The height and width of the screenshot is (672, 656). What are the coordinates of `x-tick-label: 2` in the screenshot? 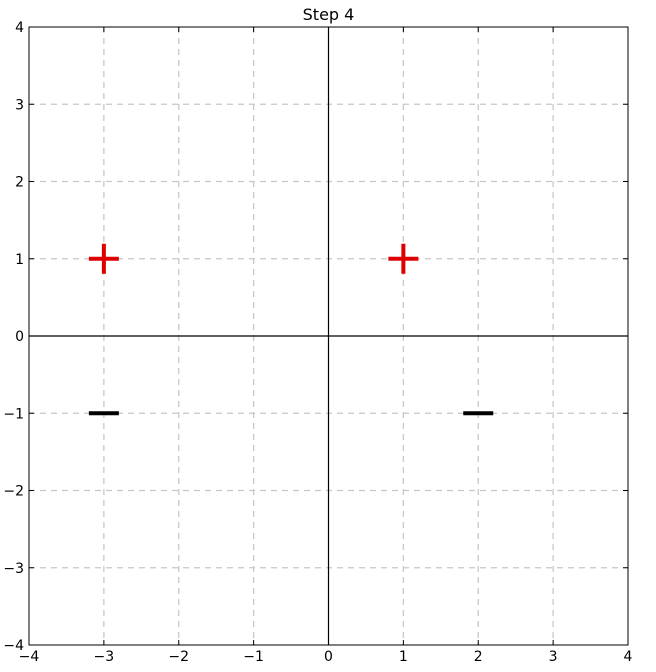 It's located at (478, 657).